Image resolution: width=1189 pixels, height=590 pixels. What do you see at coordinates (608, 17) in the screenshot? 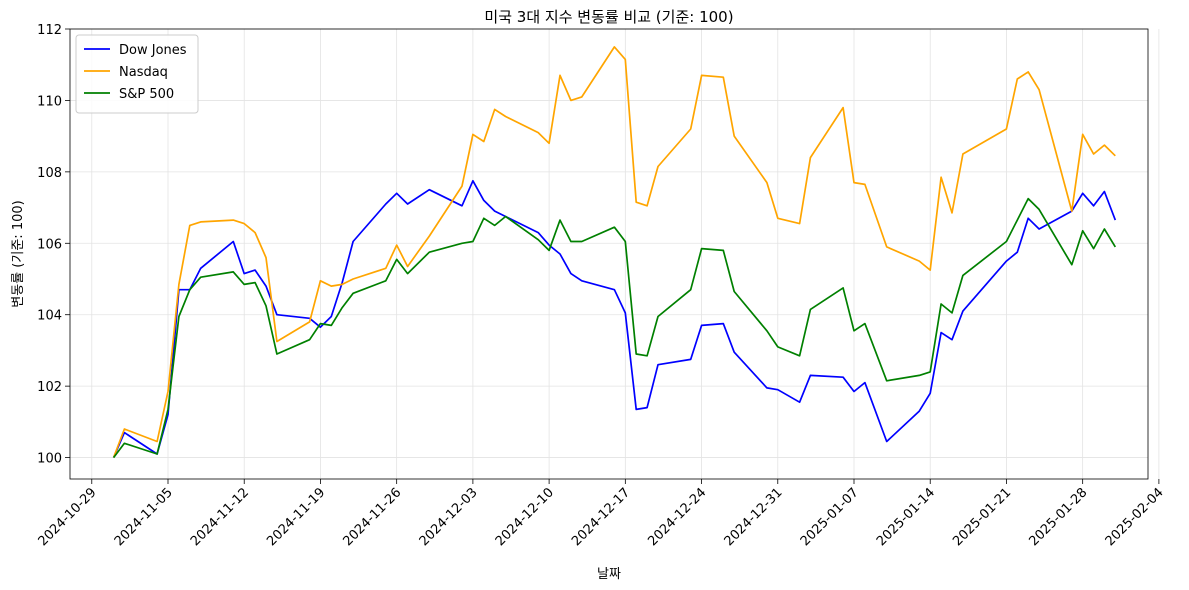
I see `chart-title: 미국 3대 지수 변동률 비교 (기준: 100)` at bounding box center [608, 17].